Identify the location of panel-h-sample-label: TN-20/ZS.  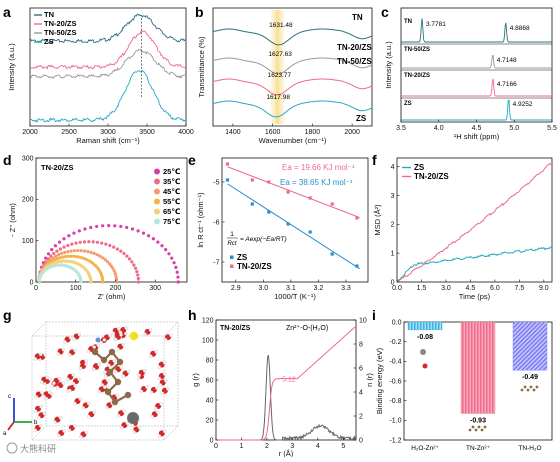
(235, 328).